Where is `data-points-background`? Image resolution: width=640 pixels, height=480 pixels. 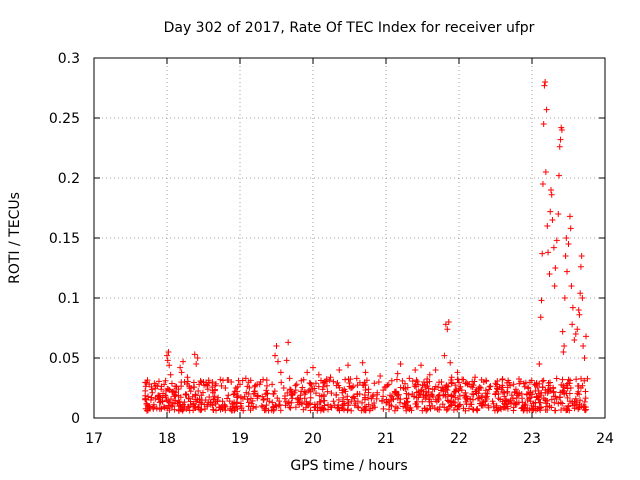 data-points-background is located at coordinates (366, 394).